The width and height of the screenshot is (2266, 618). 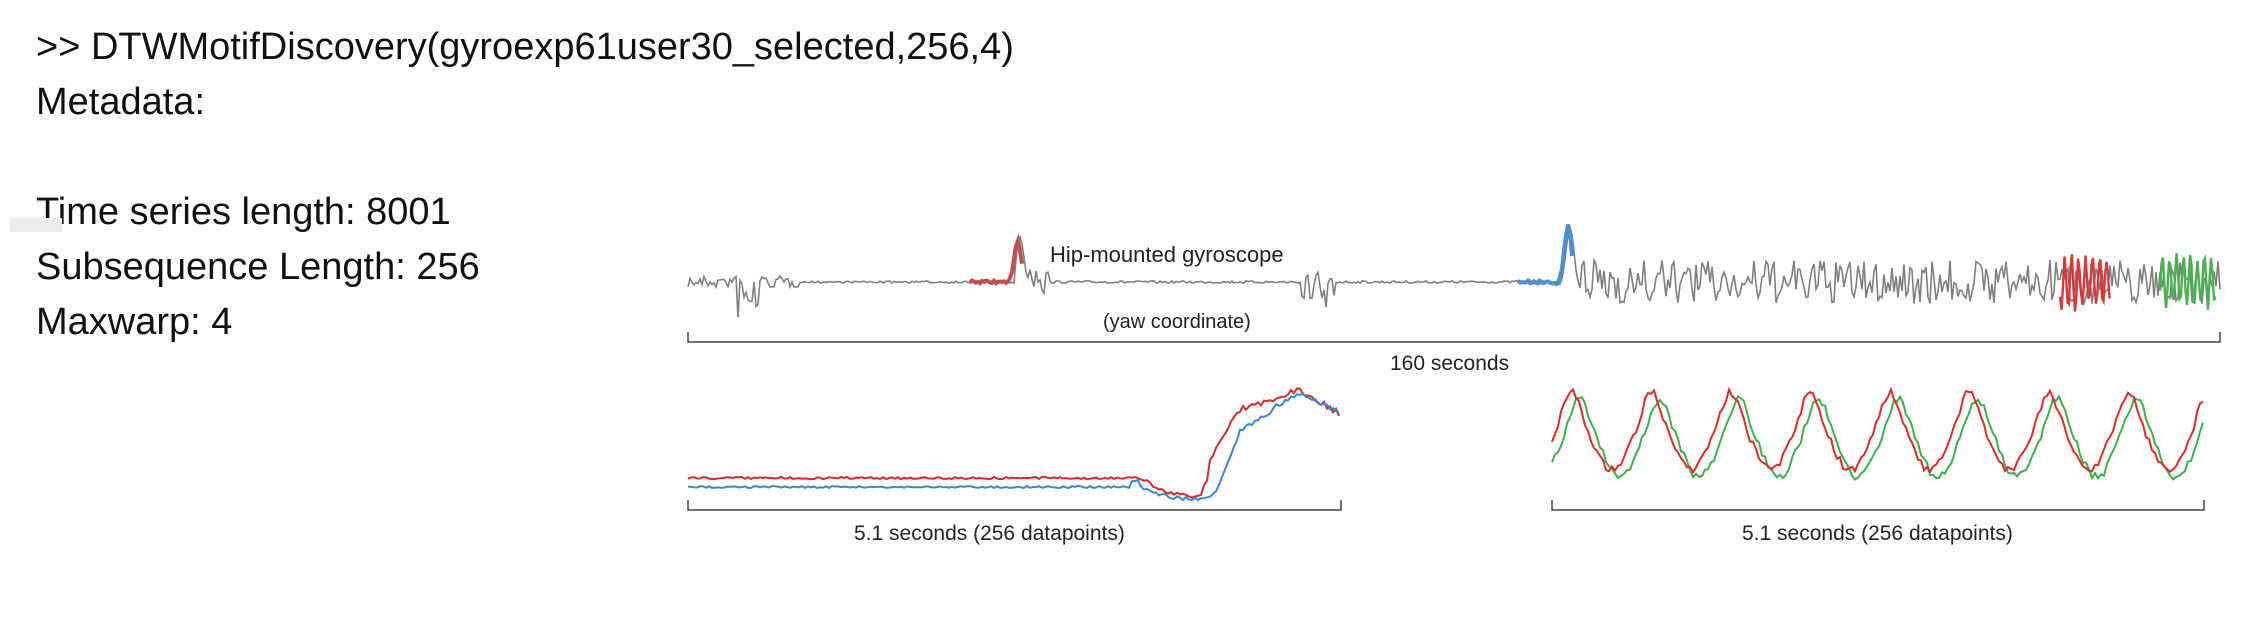 I want to click on left-zoom-chart: 5.1 seconds (256 datapoints), so click(x=1014, y=466).